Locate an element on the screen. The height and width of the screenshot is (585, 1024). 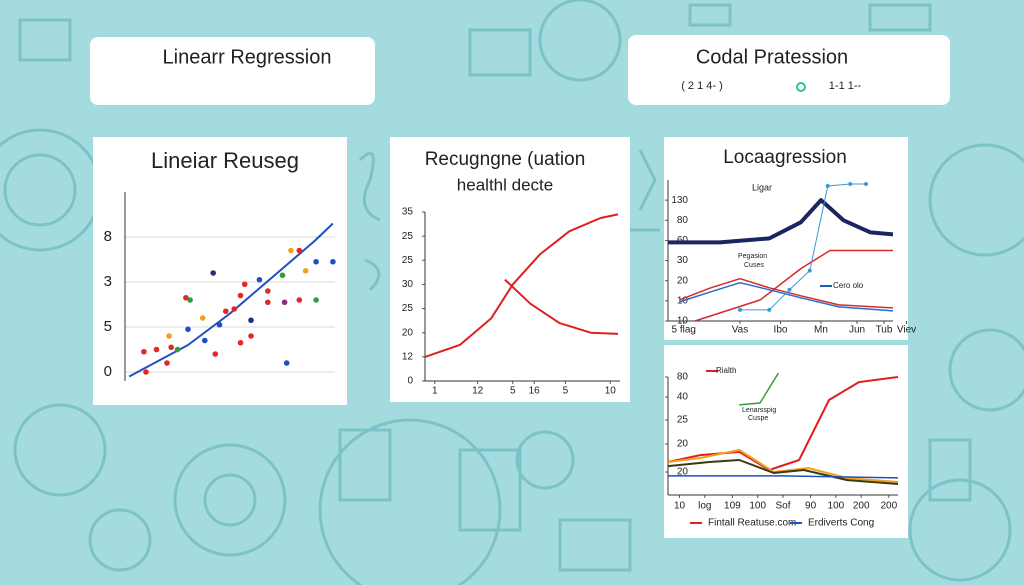
annotation: Lenarsspig is located at coordinates (759, 410).